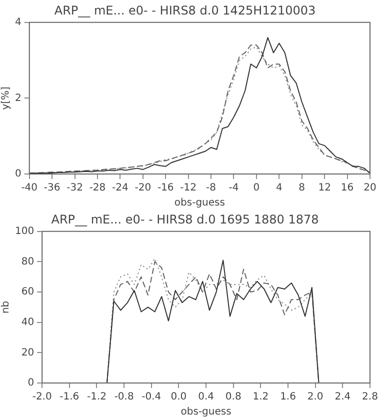  I want to click on x-tick-label: -32, so click(74, 188).